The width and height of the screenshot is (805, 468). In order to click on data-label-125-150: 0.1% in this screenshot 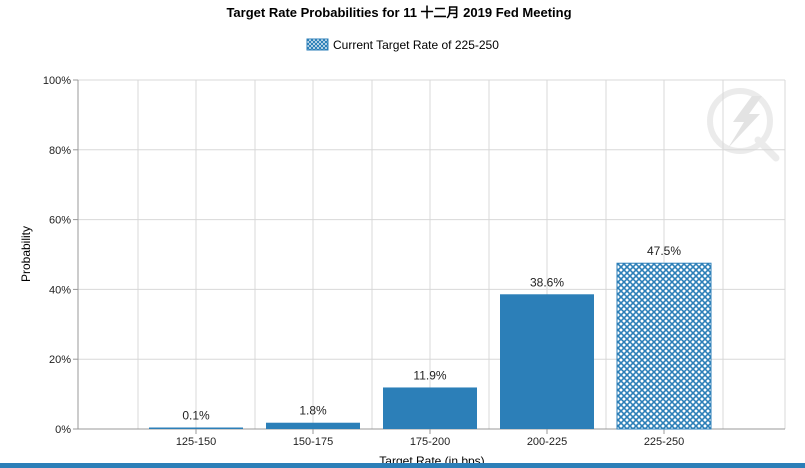, I will do `click(196, 416)`.